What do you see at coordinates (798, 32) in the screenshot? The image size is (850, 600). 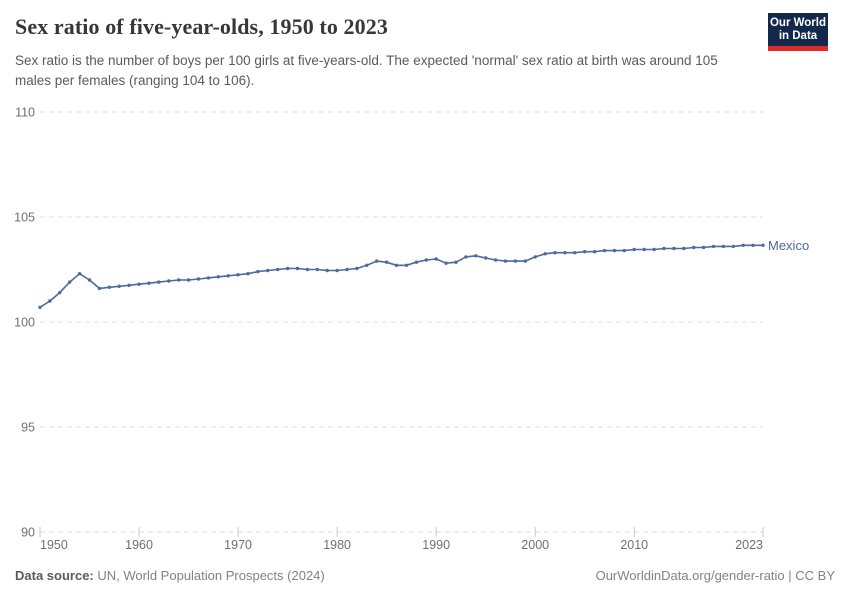 I see `owid-logo: Our World in Data` at bounding box center [798, 32].